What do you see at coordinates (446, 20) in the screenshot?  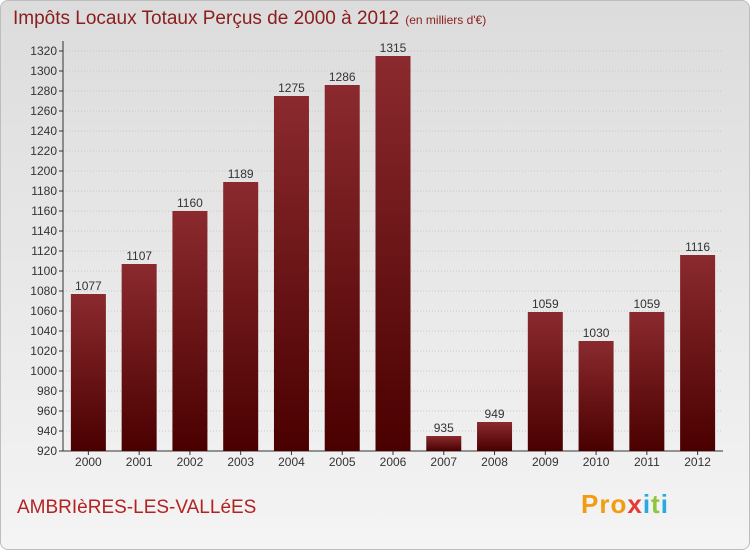 I see `chart-subtitle: (en milliers d'€)` at bounding box center [446, 20].